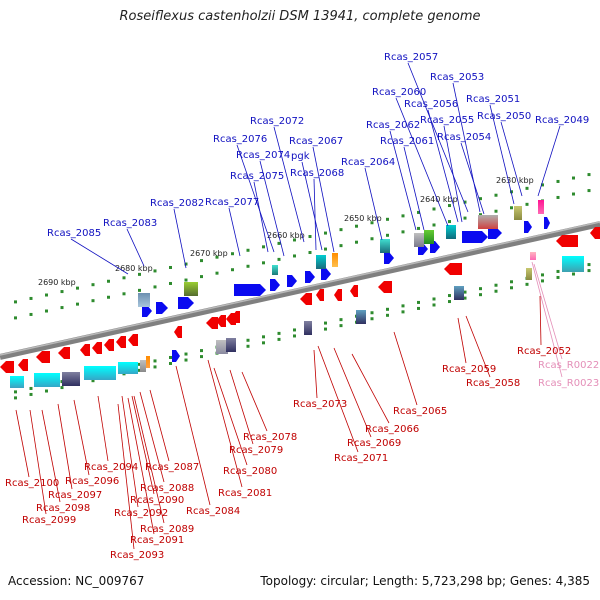 Image resolution: width=600 pixels, height=600 pixels. Describe the element at coordinates (257, 176) in the screenshot. I see `gene-label: Rcas_2075` at that location.